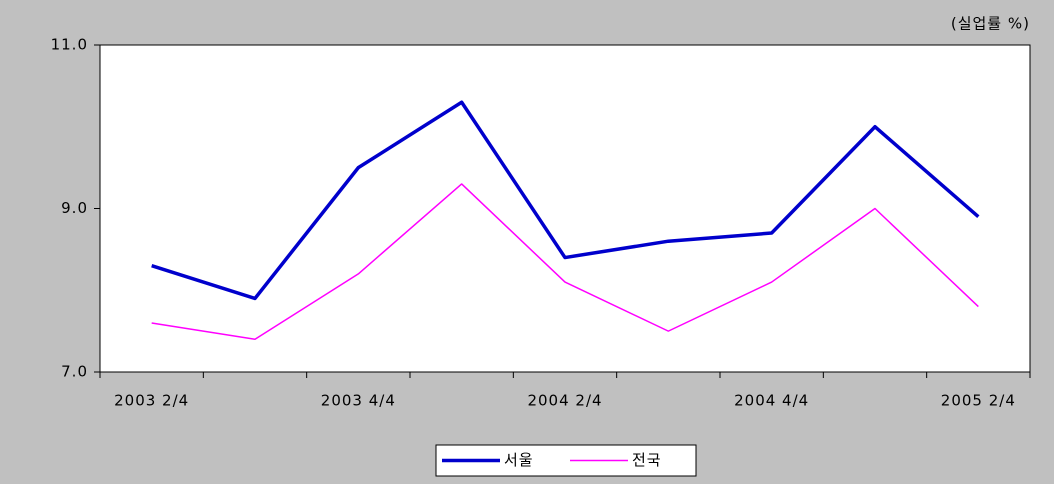 The height and width of the screenshot is (484, 1054). What do you see at coordinates (519, 460) in the screenshot?
I see `legend-label: 서울` at bounding box center [519, 460].